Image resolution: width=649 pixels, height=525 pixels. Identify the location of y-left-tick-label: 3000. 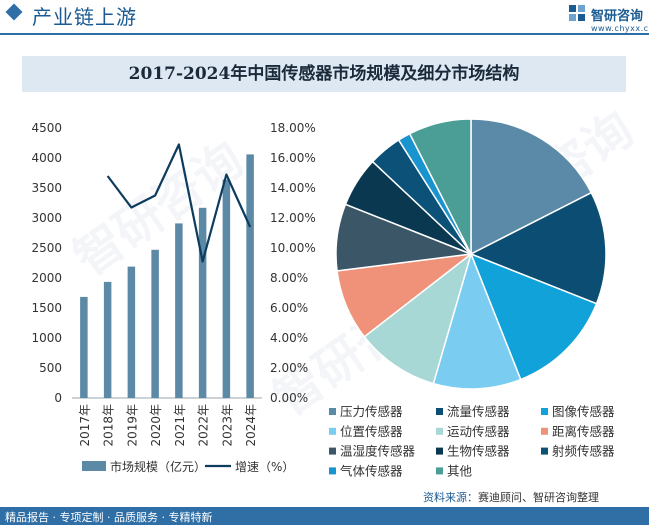
(46, 218).